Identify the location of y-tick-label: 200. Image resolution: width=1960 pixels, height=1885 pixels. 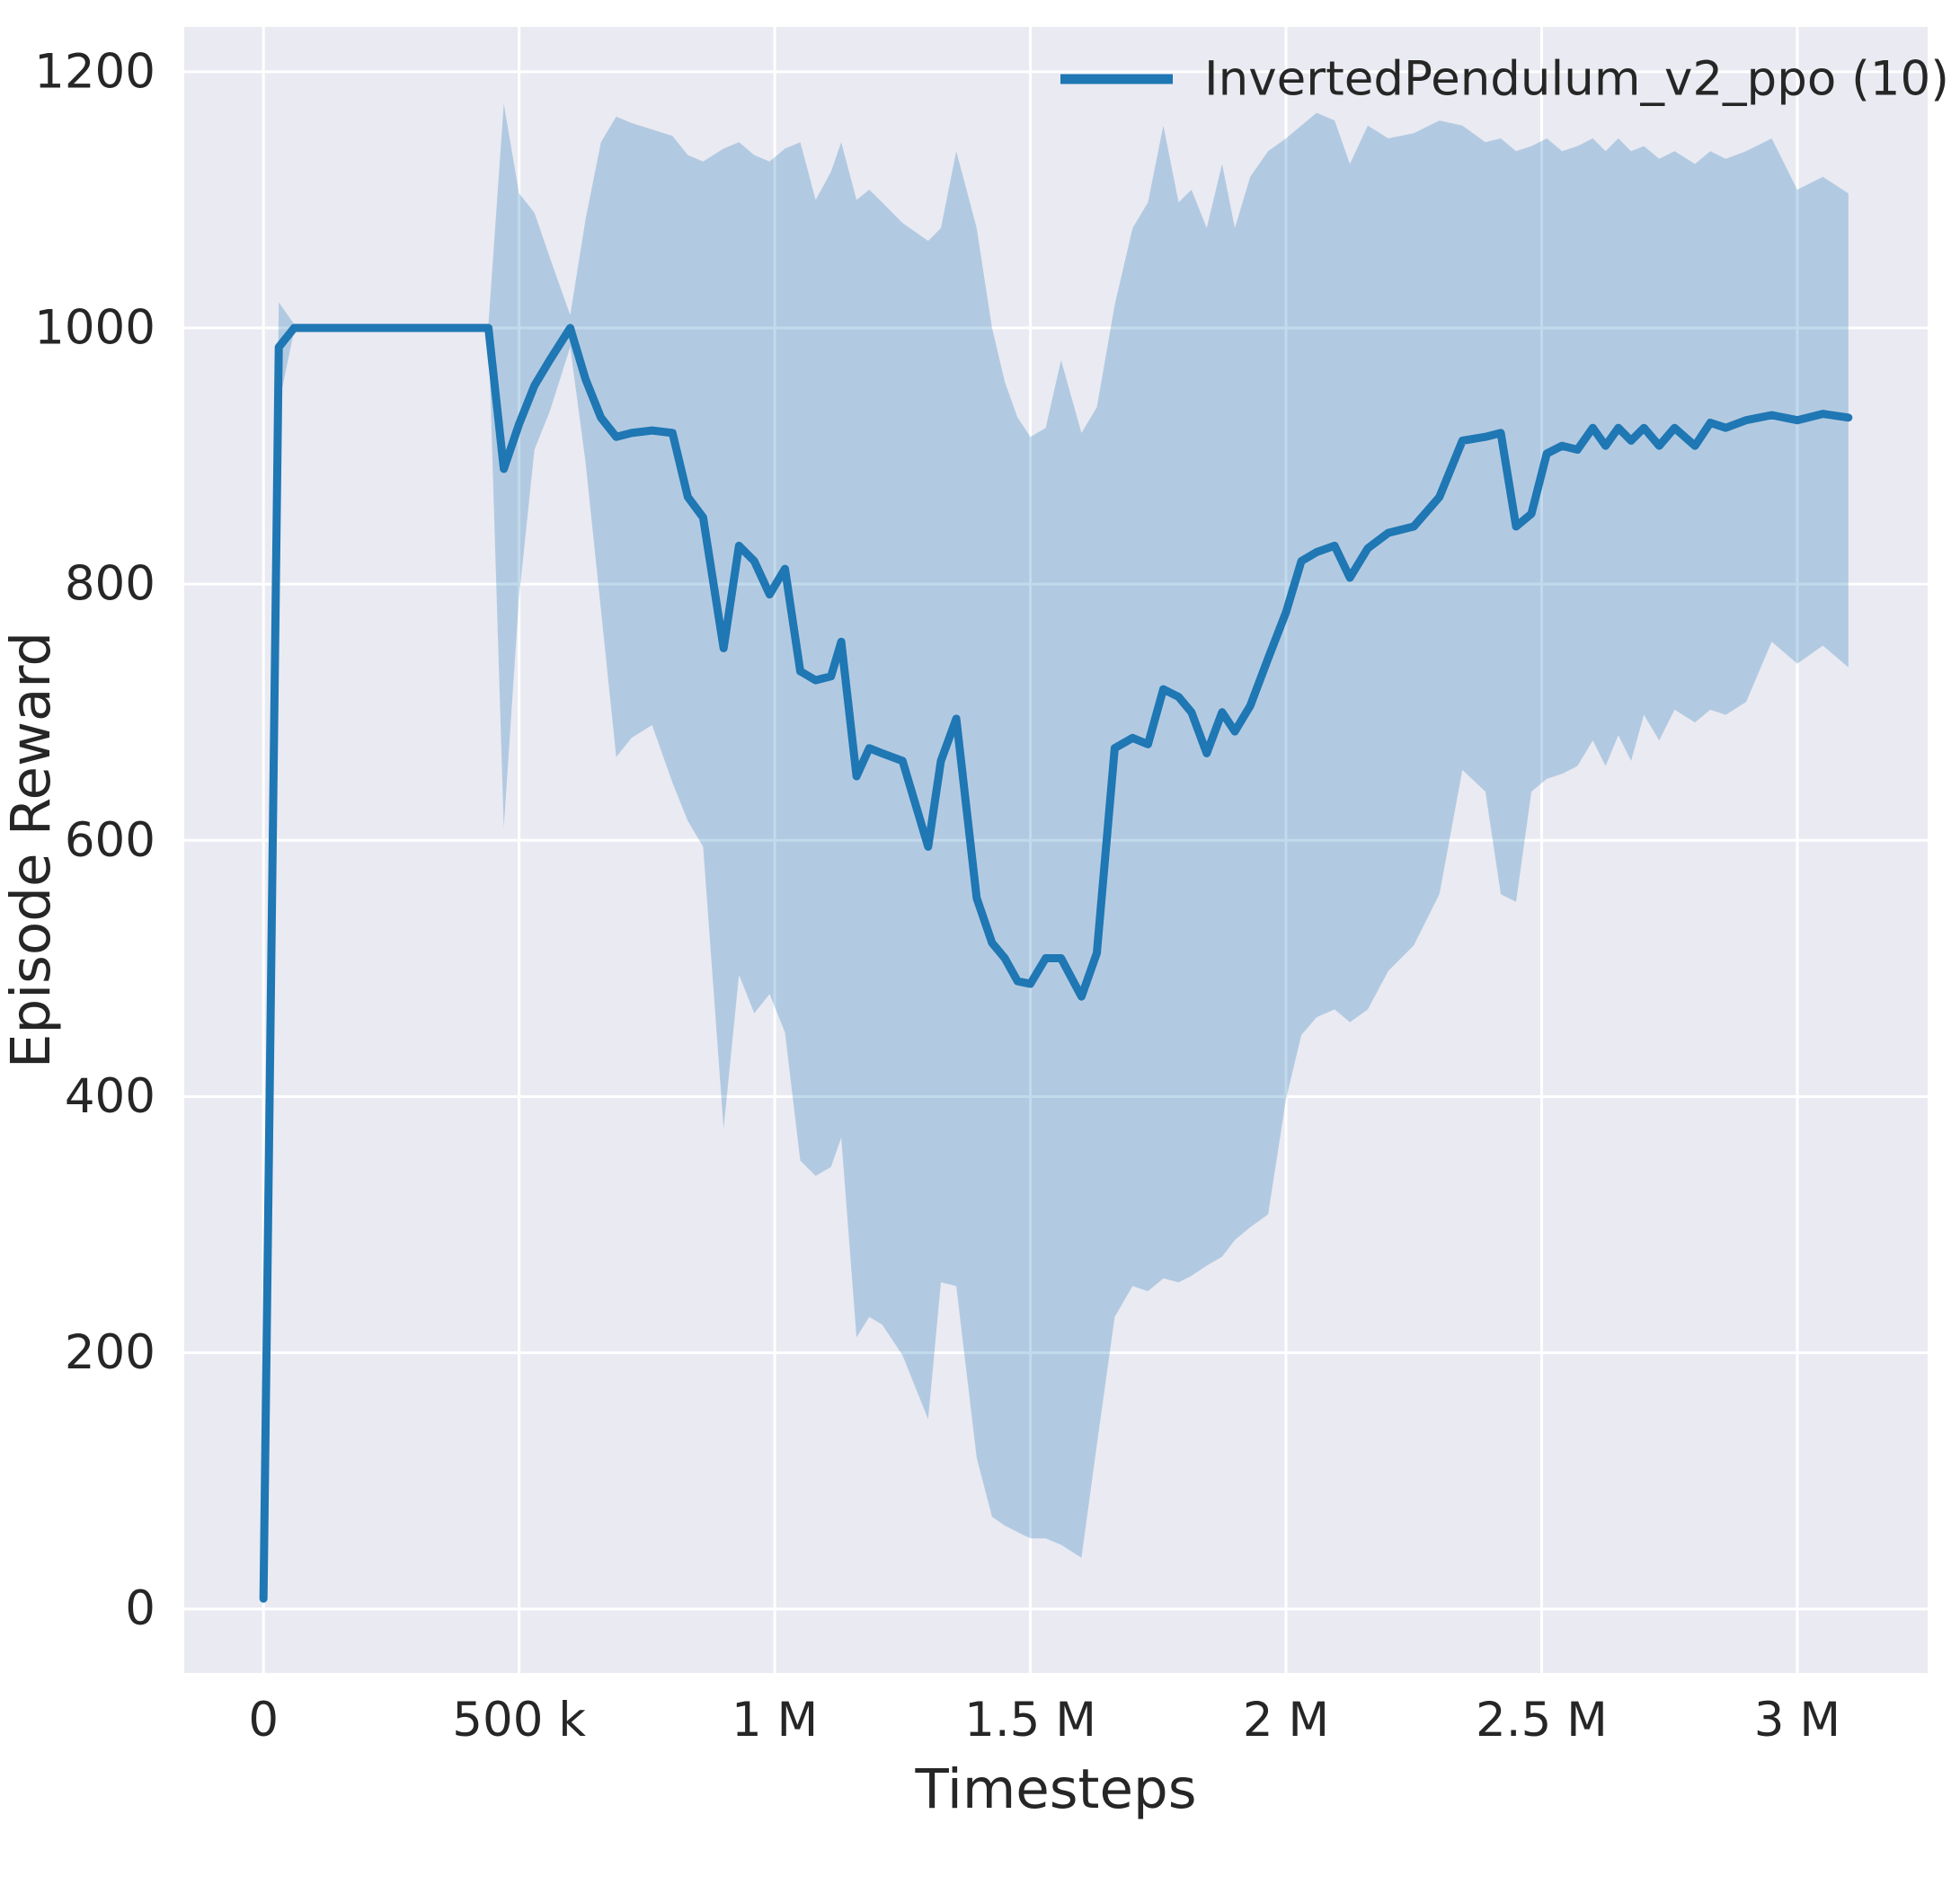
(110, 1352).